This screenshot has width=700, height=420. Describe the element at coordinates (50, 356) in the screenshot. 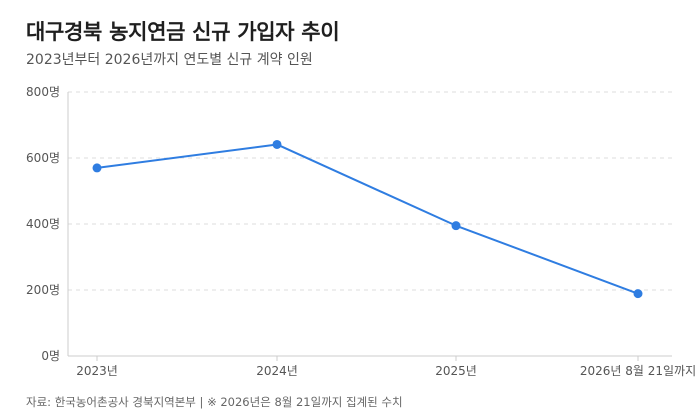

I see `y-tick-label: 0명` at that location.